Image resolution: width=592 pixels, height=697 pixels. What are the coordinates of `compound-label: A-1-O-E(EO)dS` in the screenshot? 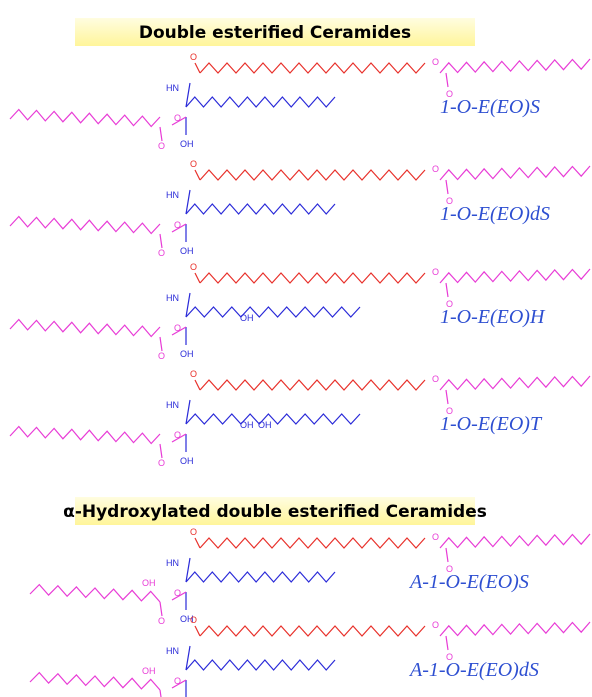 It's located at (473, 670).